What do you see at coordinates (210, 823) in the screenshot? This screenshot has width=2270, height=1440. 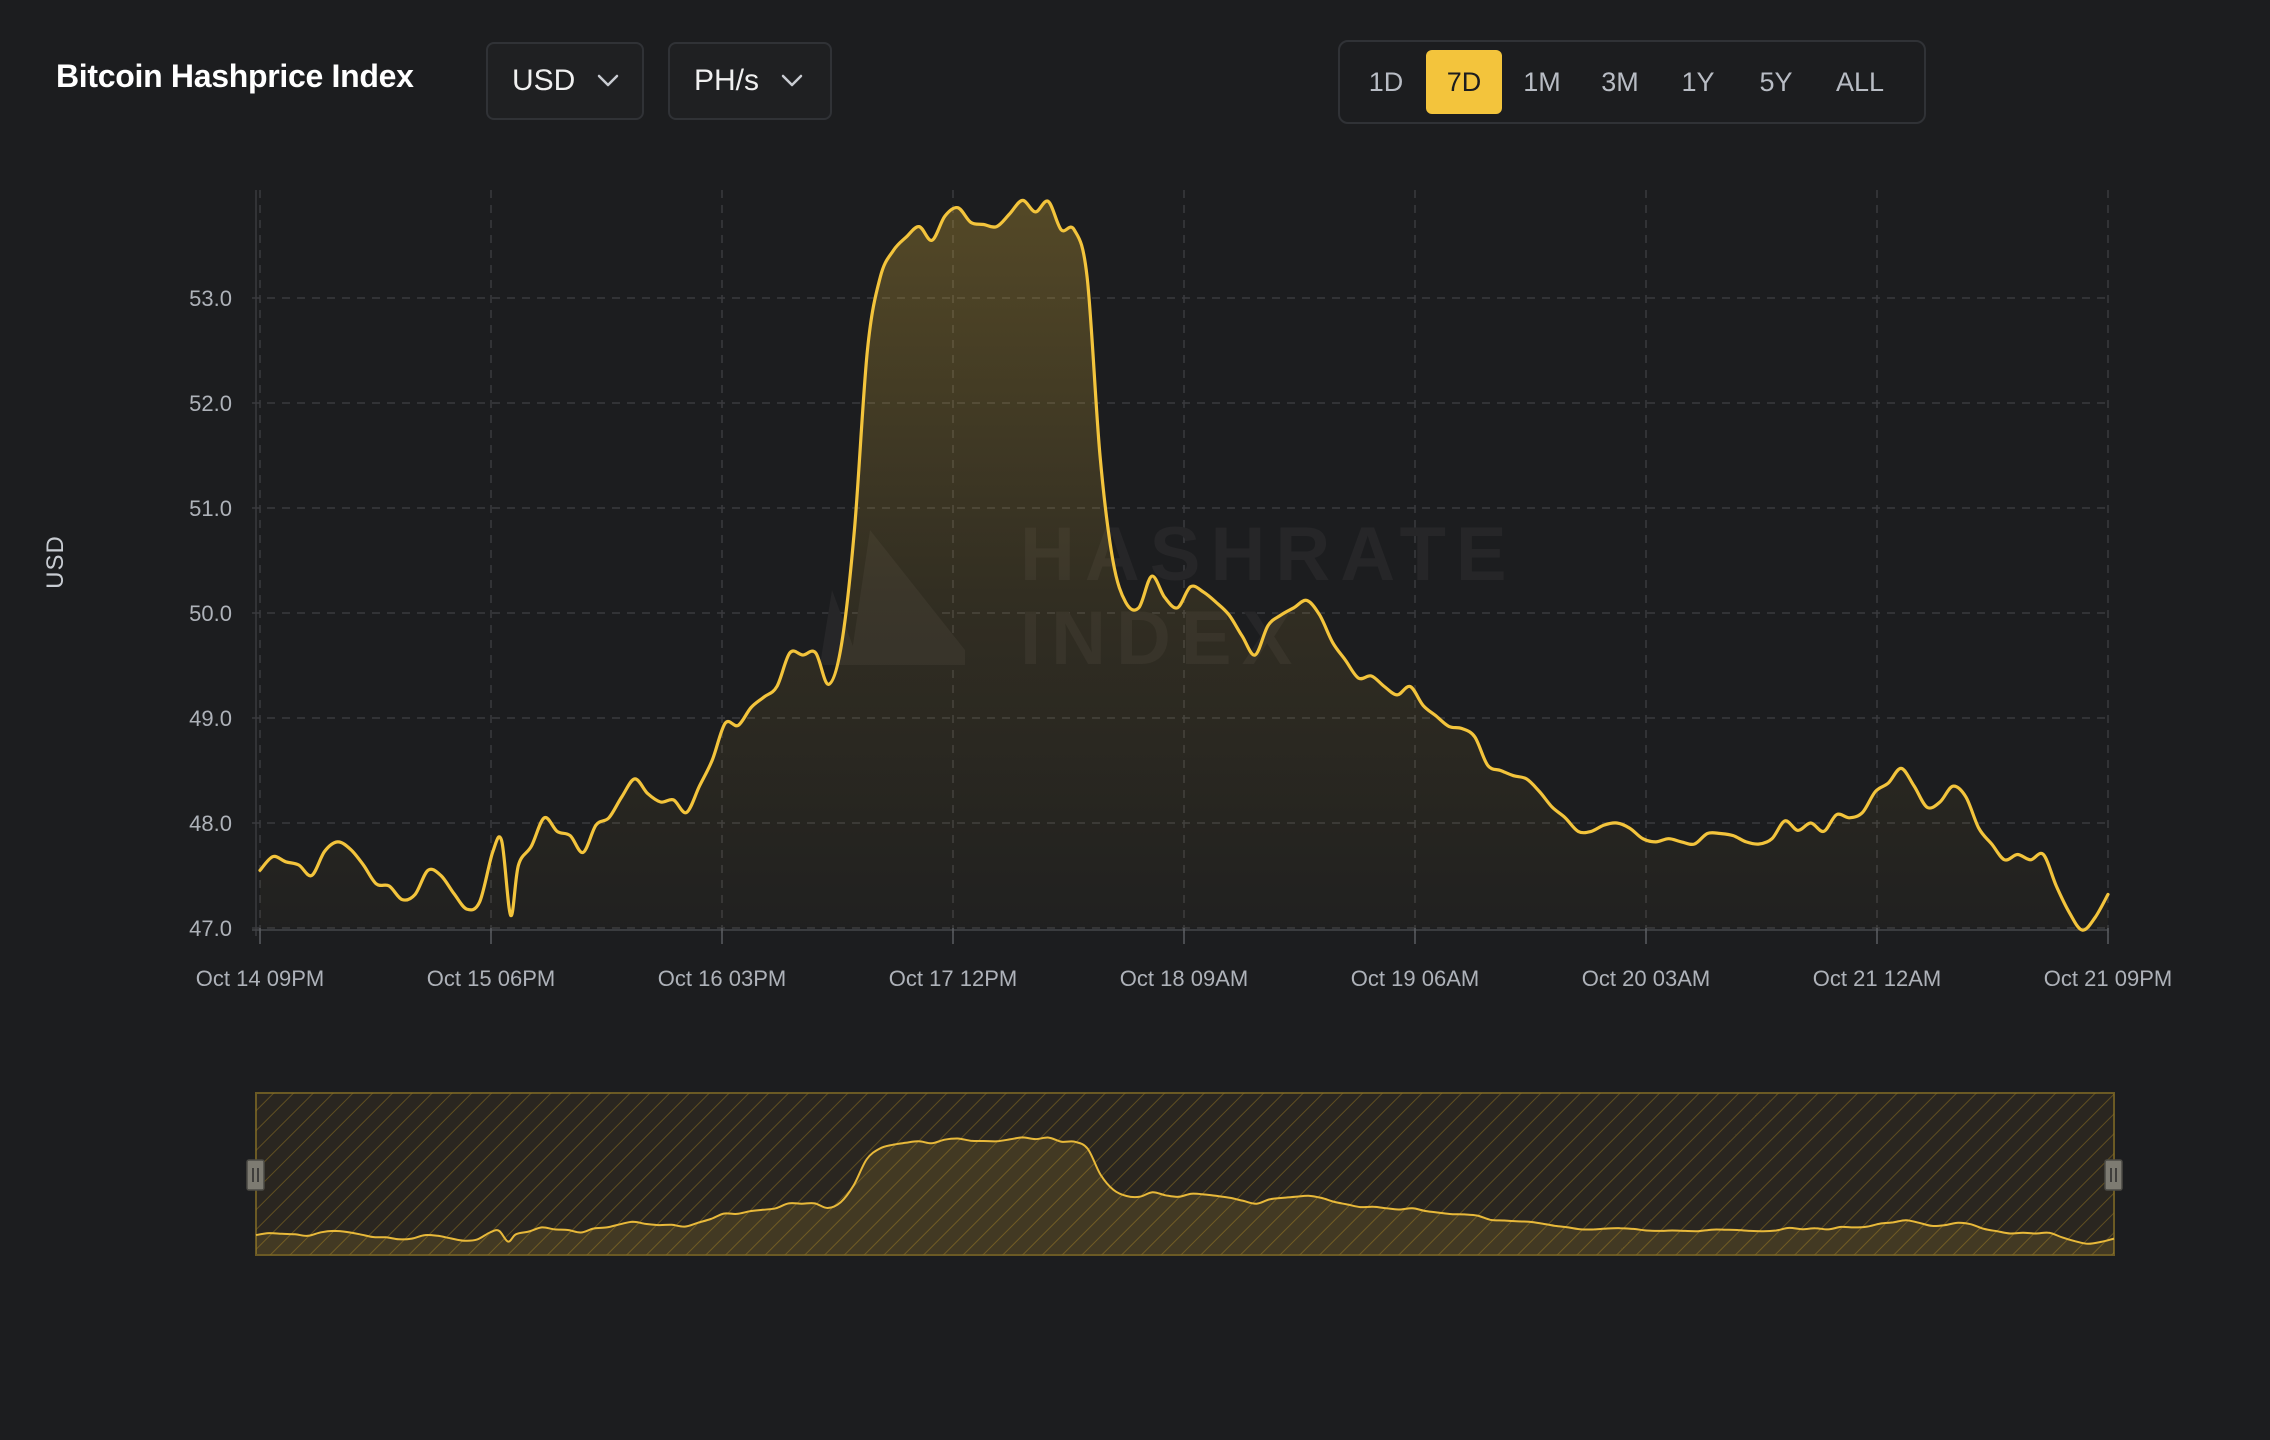 I see `y-tick-label: 48.0` at bounding box center [210, 823].